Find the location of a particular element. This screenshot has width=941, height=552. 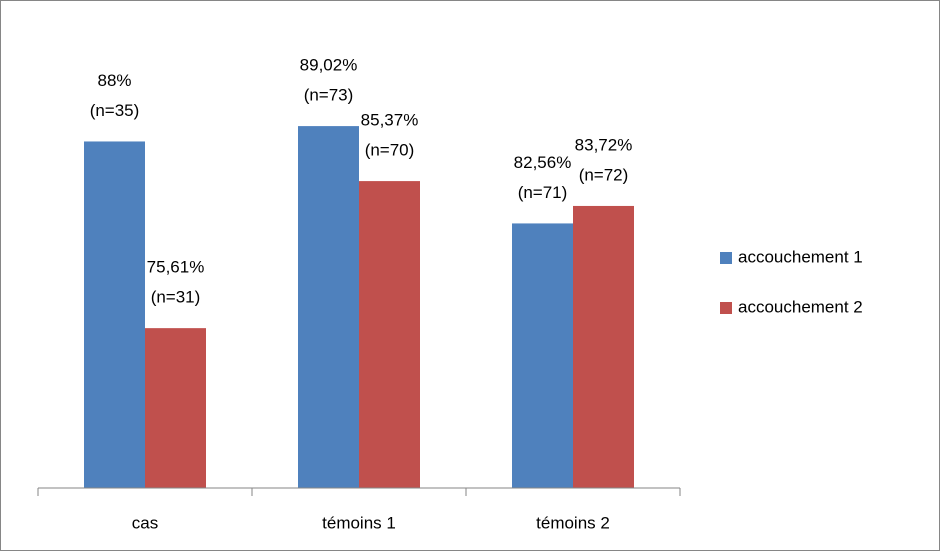

value-label: 89,02% is located at coordinates (329, 65).